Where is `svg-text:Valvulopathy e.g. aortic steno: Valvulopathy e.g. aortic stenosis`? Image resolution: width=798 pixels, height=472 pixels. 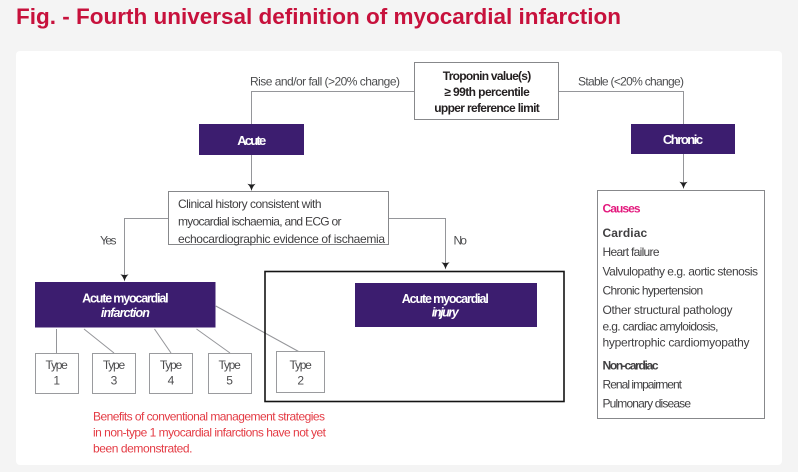
svg-text:Valvulopathy e.g. aortic steno: Valvulopathy e.g. aortic stenosis is located at coordinates (681, 271).